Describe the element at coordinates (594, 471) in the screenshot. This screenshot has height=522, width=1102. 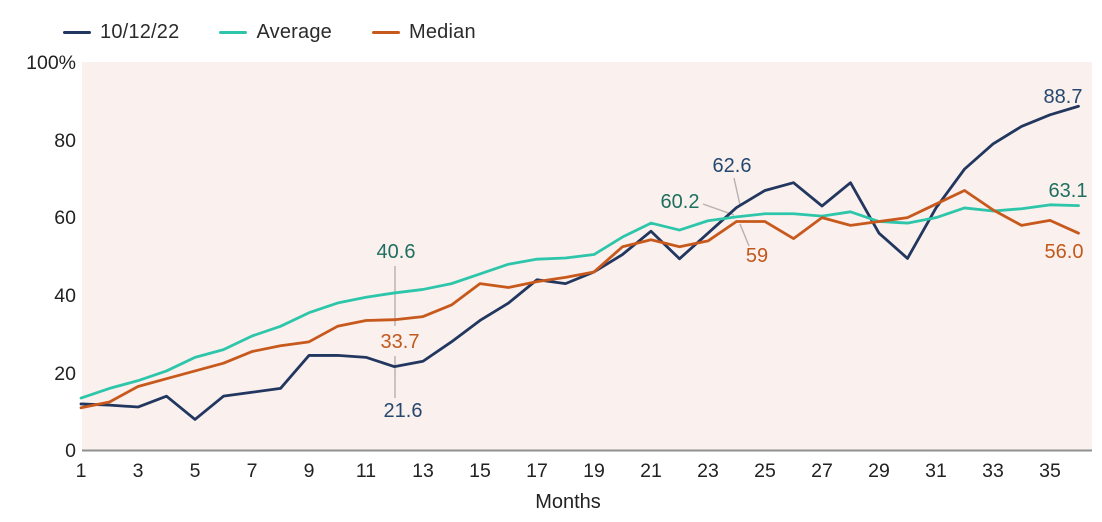
I see `x-tick-19: 19` at that location.